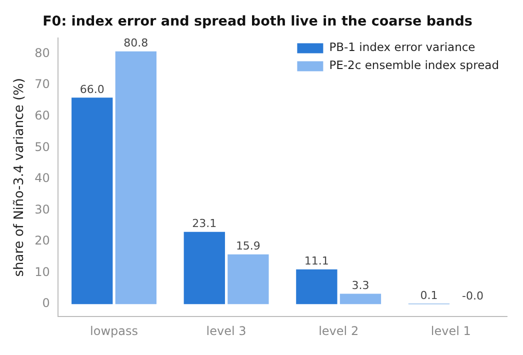  Describe the element at coordinates (361, 285) in the screenshot. I see `data-label: 3.3` at that location.